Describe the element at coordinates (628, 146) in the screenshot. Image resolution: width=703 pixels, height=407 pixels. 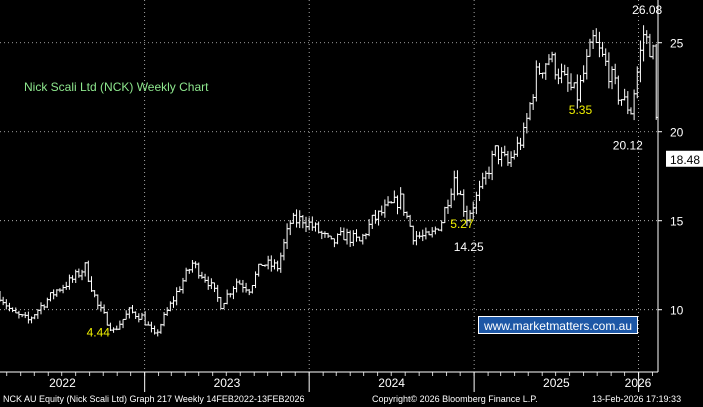
I see `annotation-label: 20.12` at that location.